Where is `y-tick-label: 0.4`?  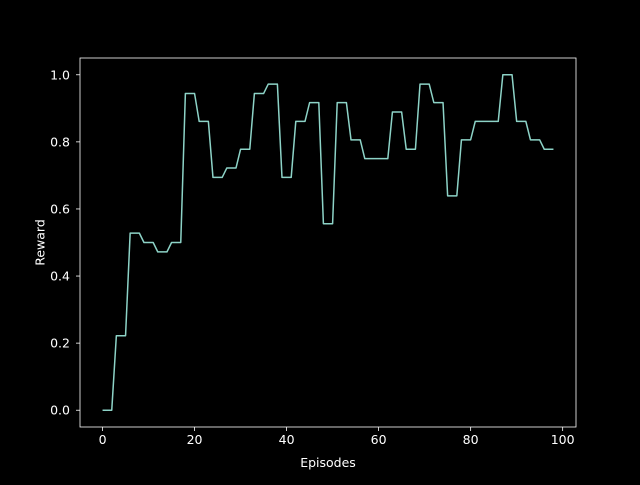 y-tick-label: 0.4 is located at coordinates (60, 276).